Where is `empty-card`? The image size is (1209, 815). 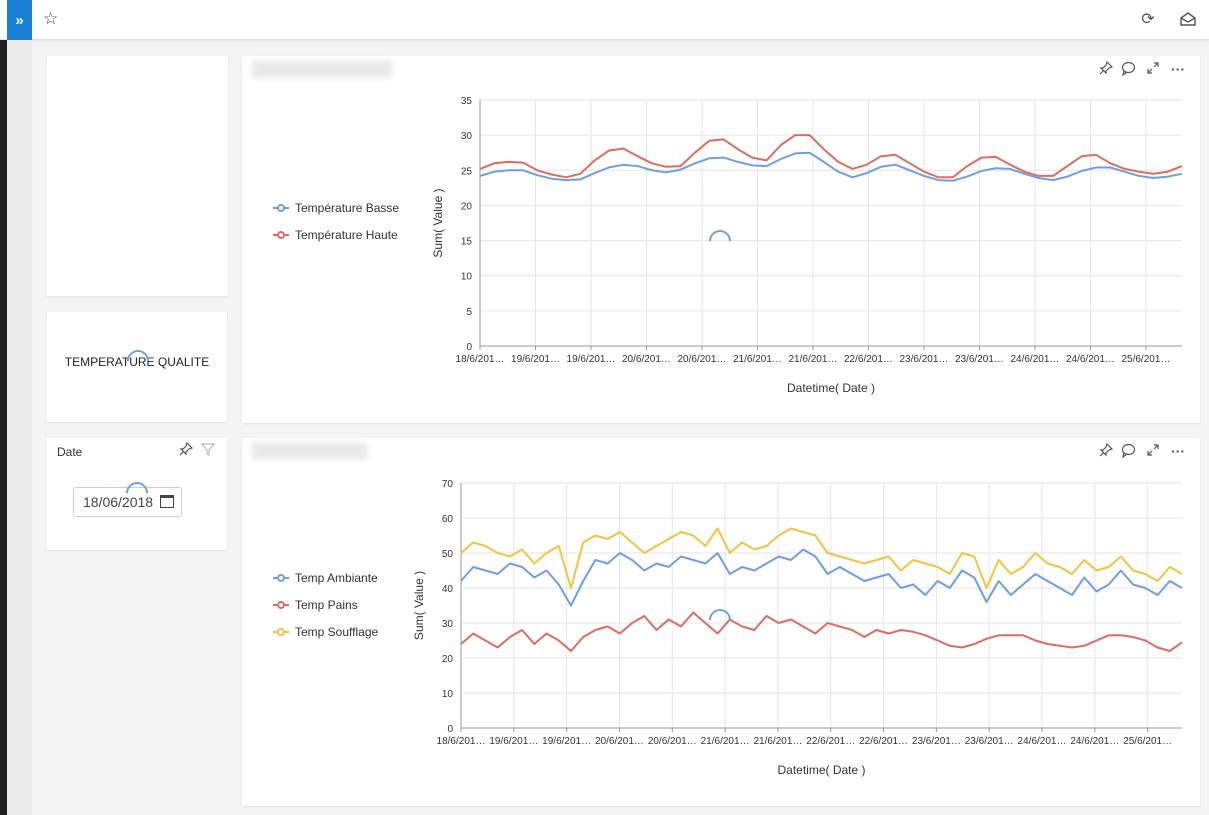
empty-card is located at coordinates (137, 176).